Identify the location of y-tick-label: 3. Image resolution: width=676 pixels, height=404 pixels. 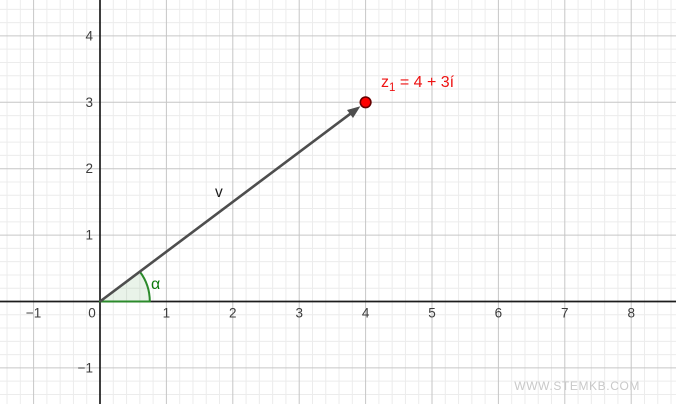
(89, 102).